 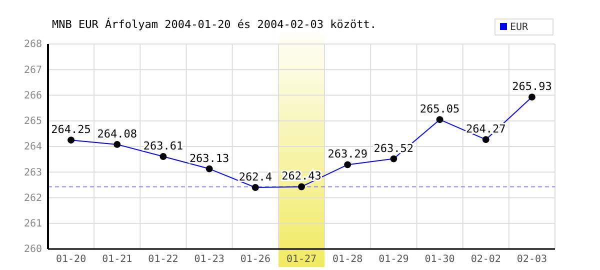 What do you see at coordinates (71, 129) in the screenshot?
I see `data-label: 264.25` at bounding box center [71, 129].